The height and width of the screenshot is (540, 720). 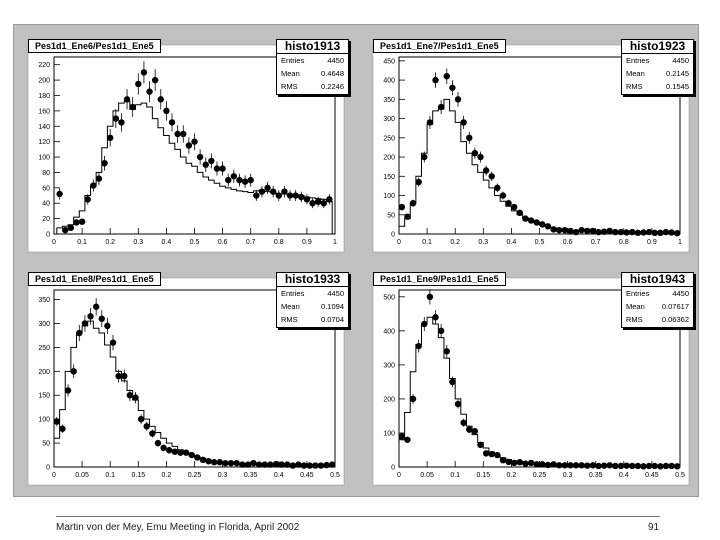 What do you see at coordinates (44, 324) in the screenshot?
I see `y-tick-label: 300` at bounding box center [44, 324].